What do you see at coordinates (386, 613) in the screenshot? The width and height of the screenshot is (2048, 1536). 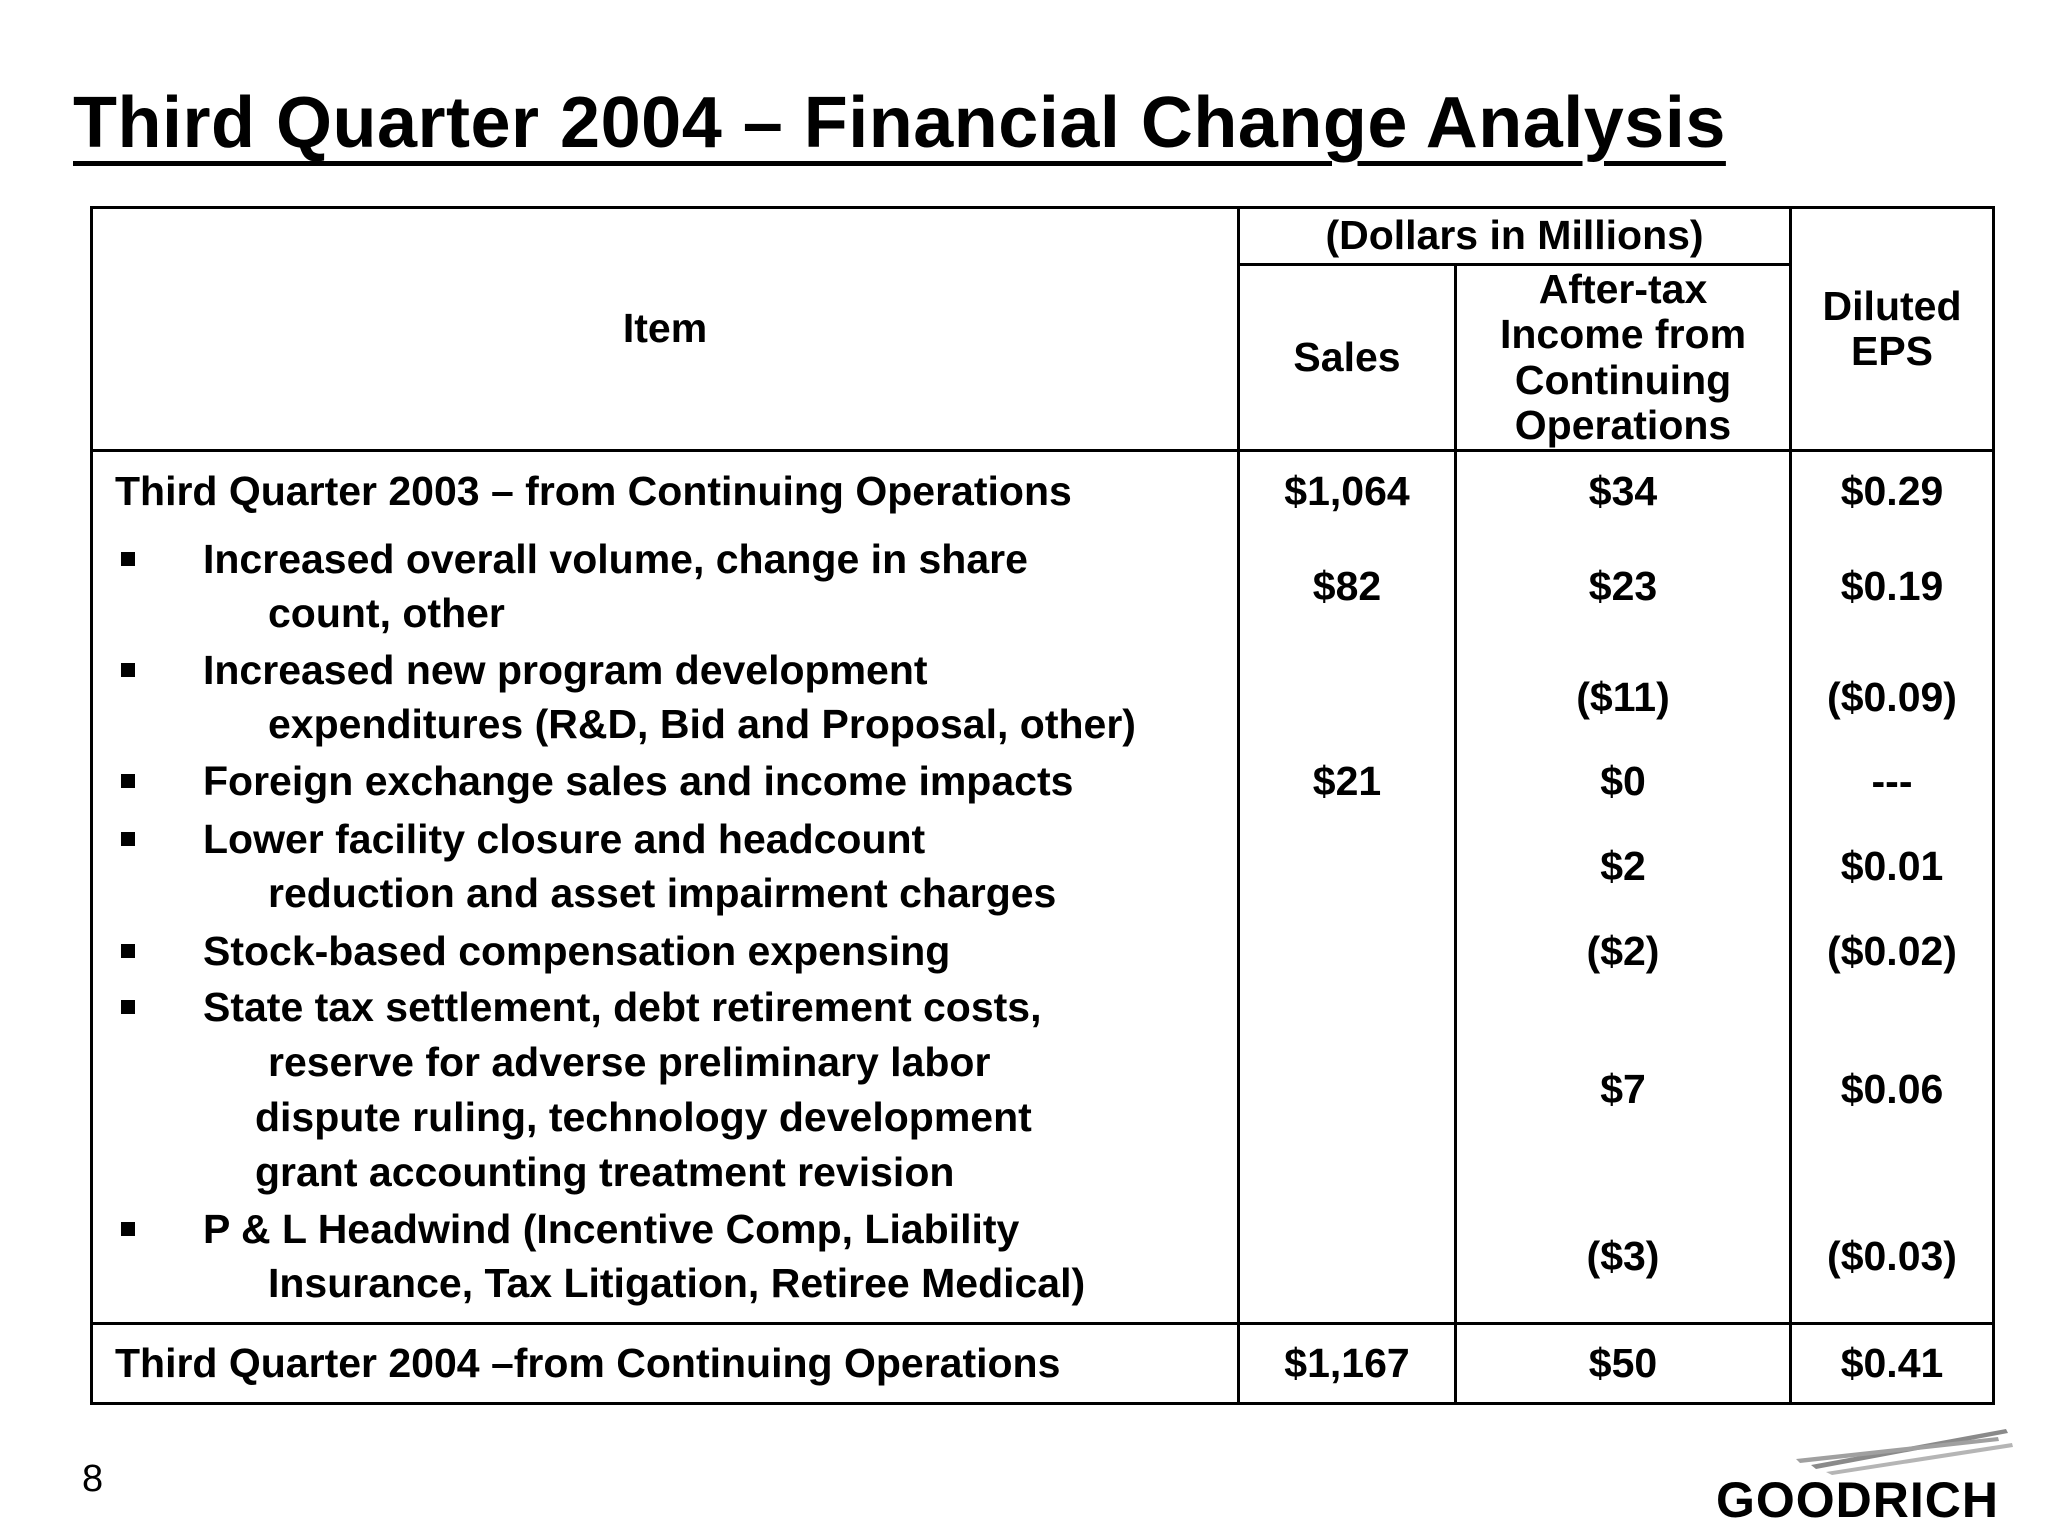 I see `item-line: count, other` at bounding box center [386, 613].